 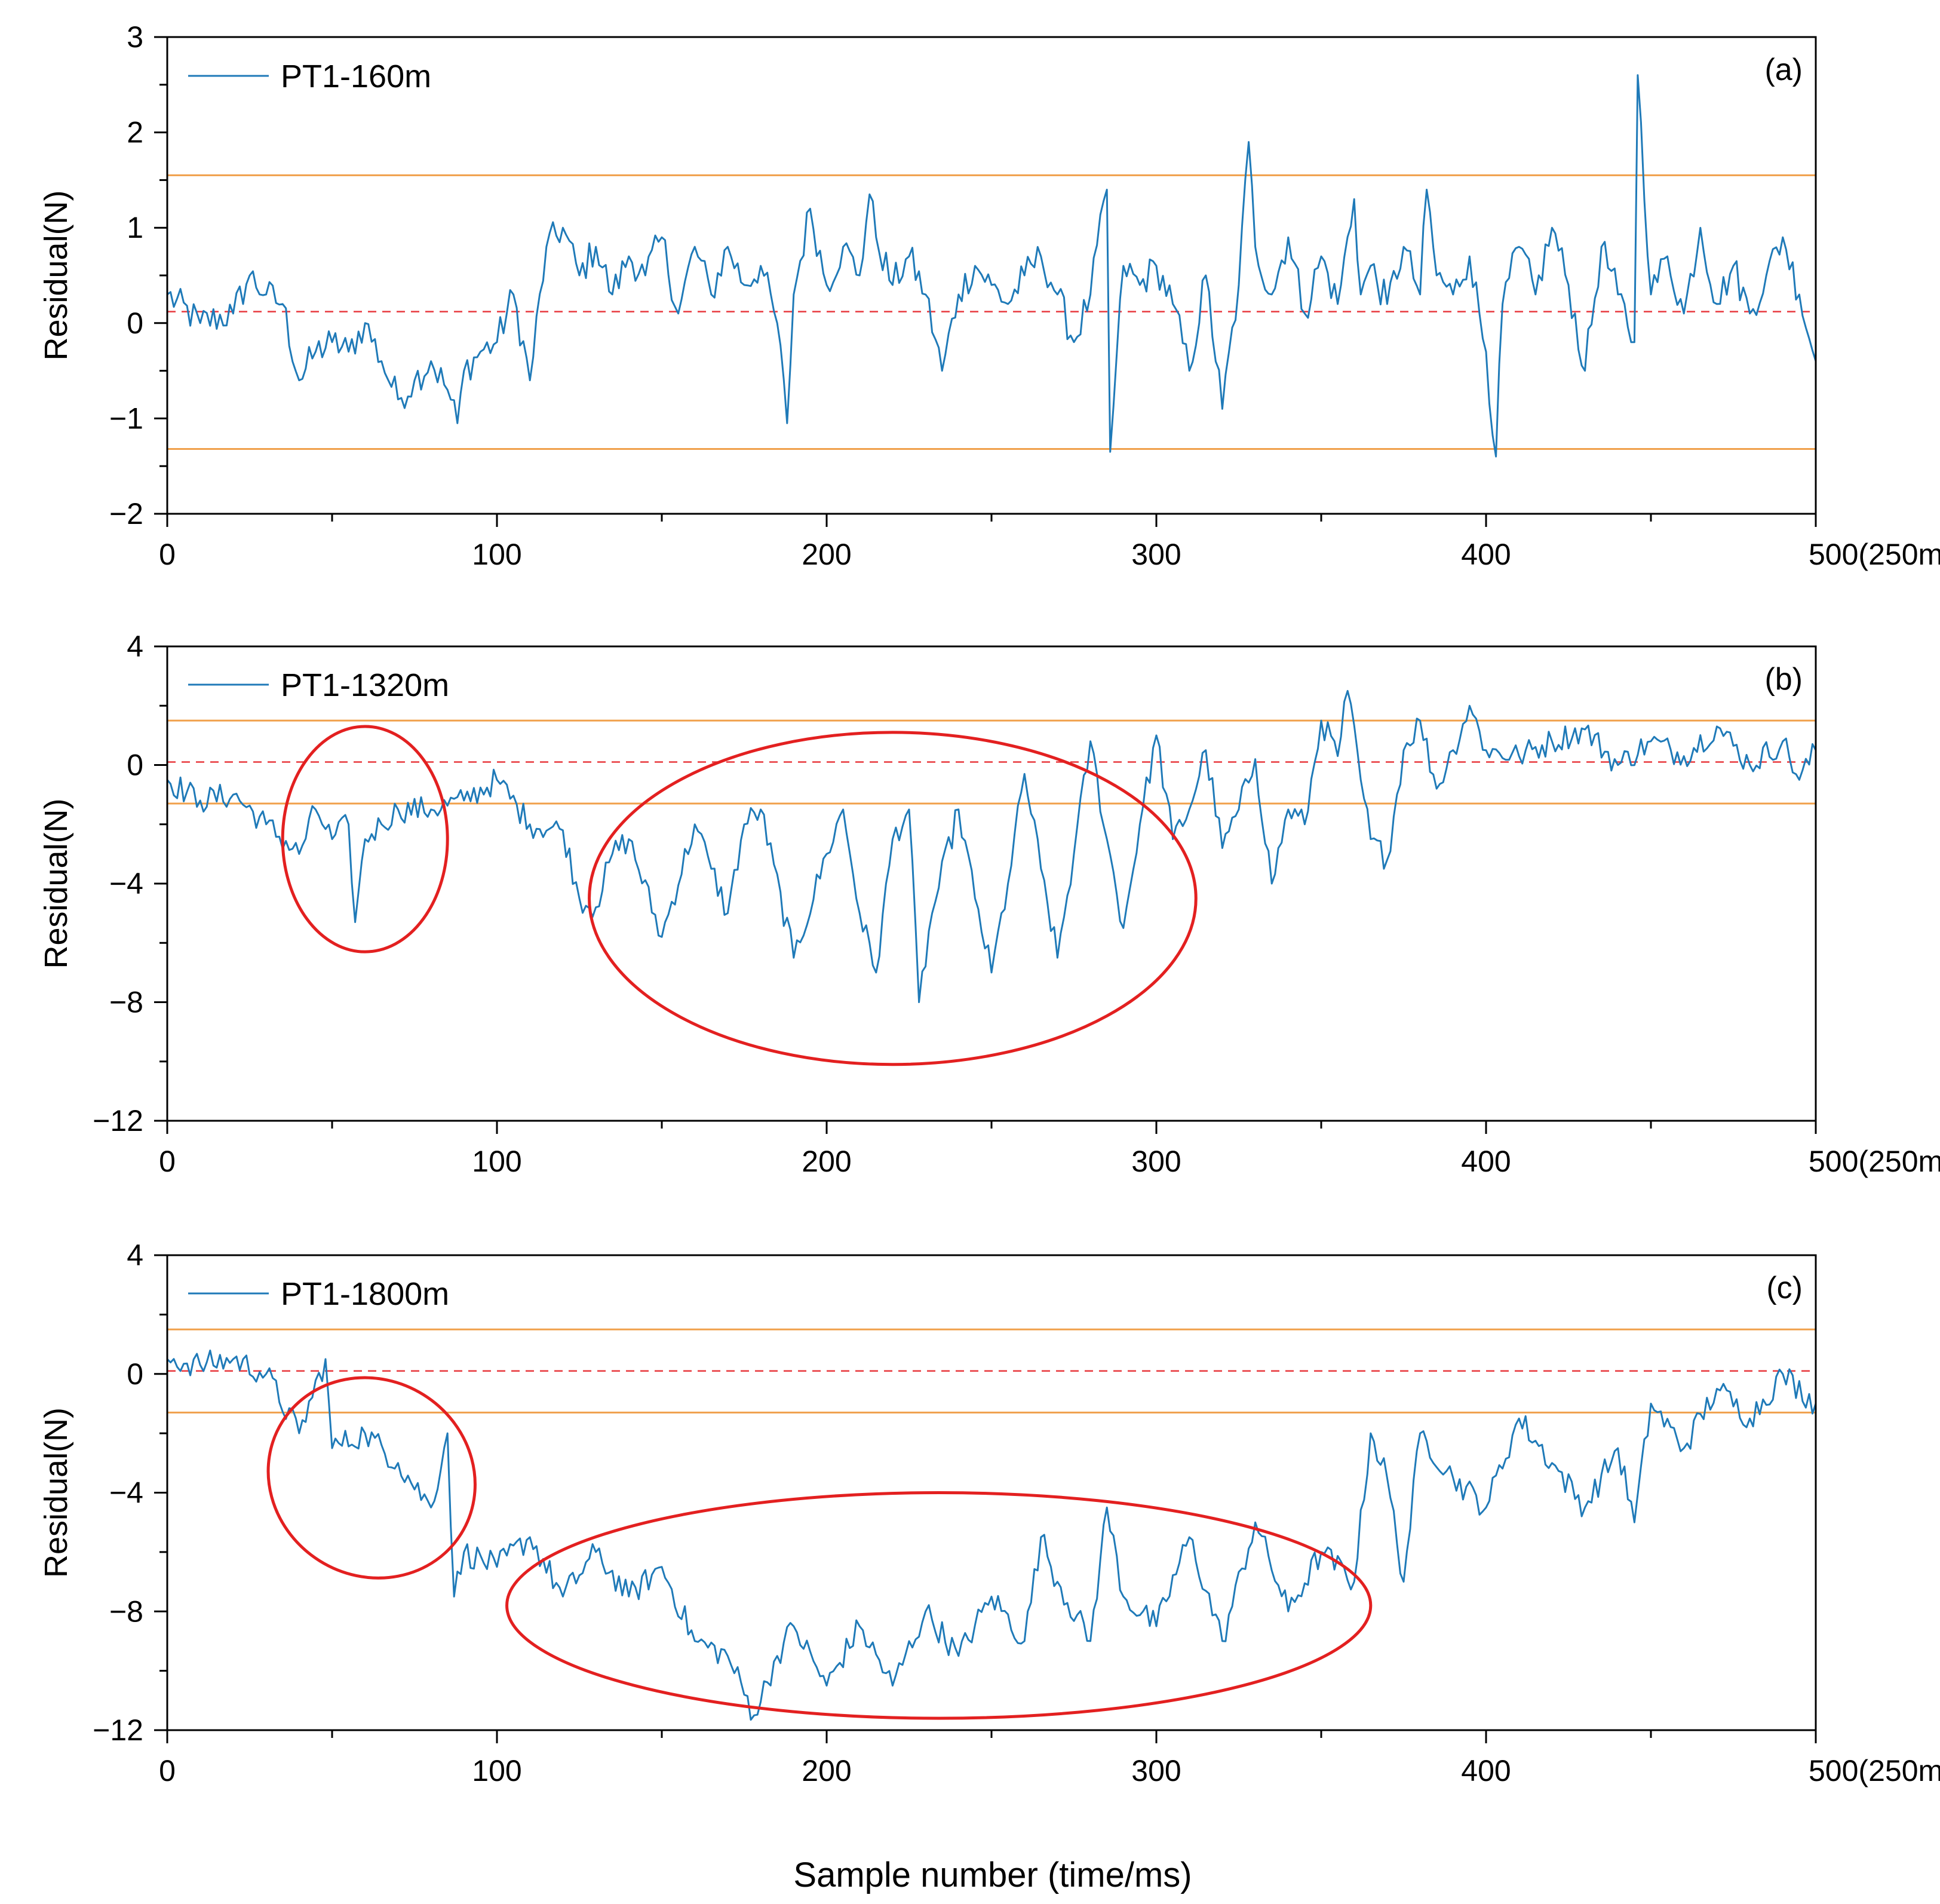 I want to click on legend: PT1-1800m, so click(x=318, y=1294).